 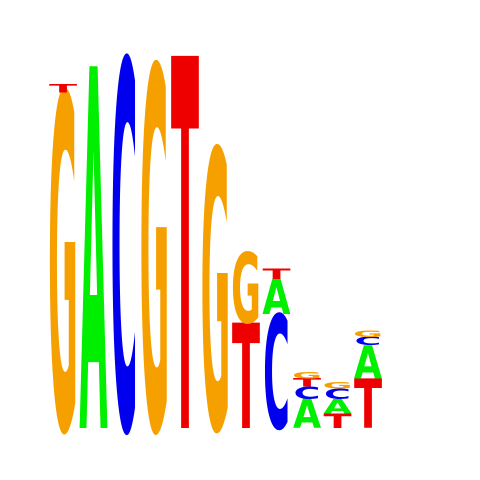 What do you see at coordinates (155, 240) in the screenshot?
I see `logo-letter-g-pos-4: G` at bounding box center [155, 240].